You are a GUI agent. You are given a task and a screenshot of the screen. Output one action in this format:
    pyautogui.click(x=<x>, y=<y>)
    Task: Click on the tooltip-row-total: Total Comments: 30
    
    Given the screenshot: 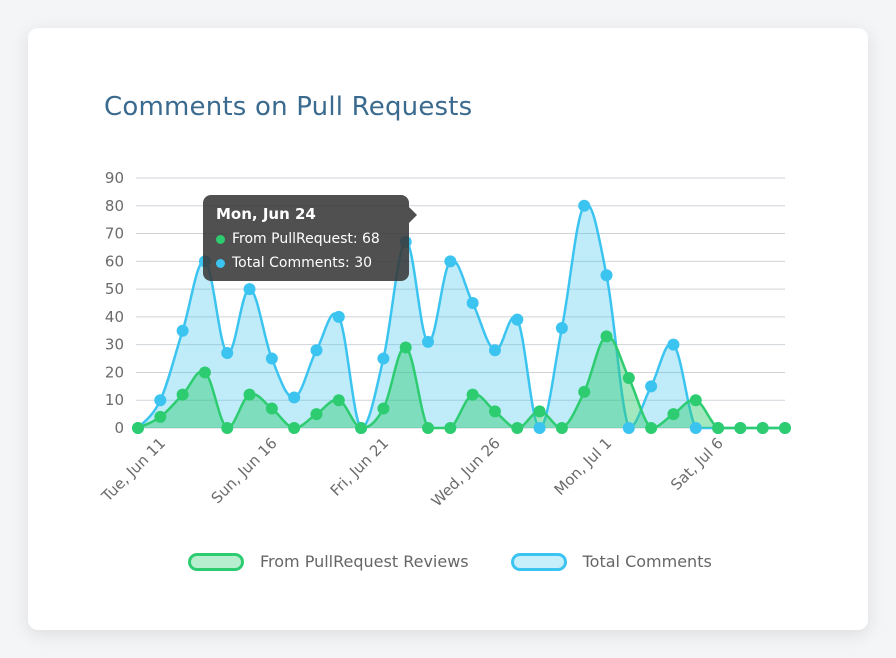 What is the action you would take?
    pyautogui.click(x=294, y=263)
    